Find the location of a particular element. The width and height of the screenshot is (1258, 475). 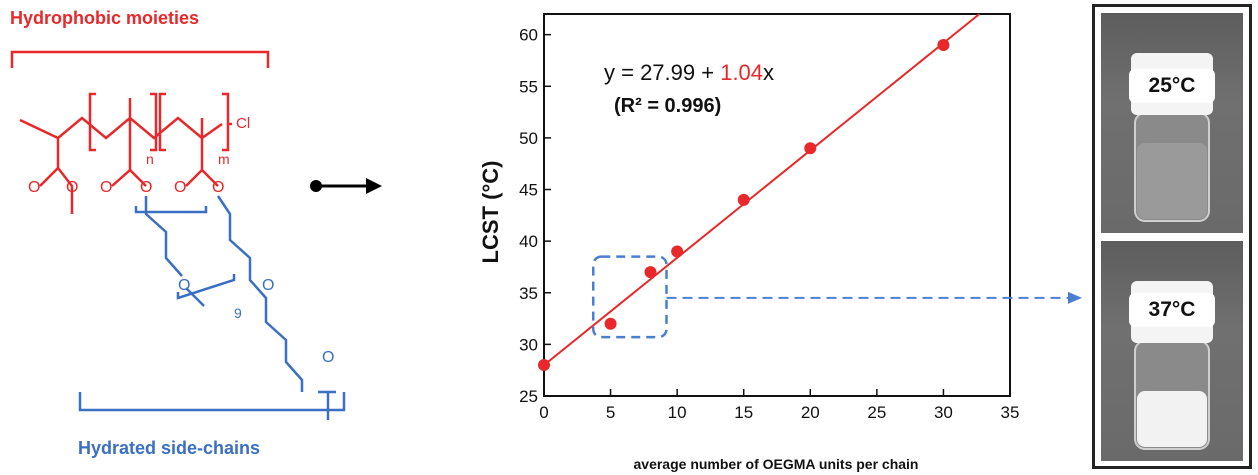

x-tick-label: 0 is located at coordinates (543, 412).